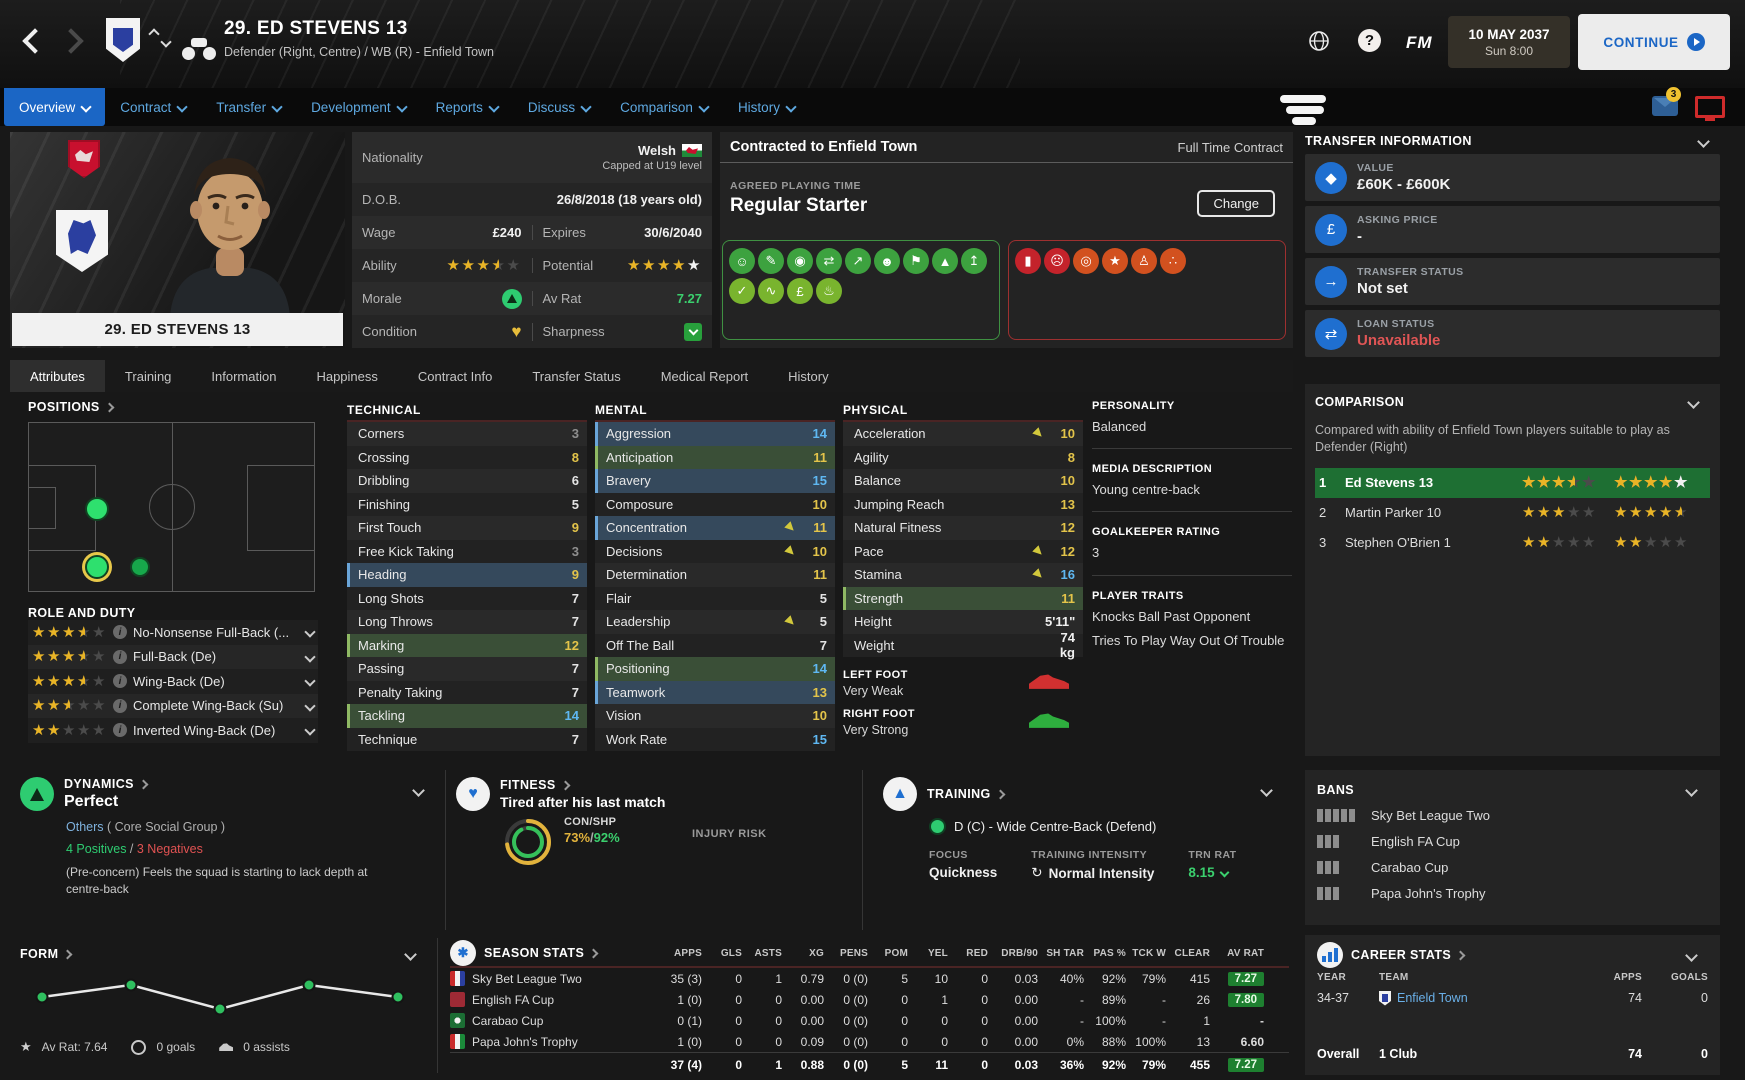 The image size is (1745, 1080). I want to click on ban-row: Papa John's Trophy, so click(1512, 893).